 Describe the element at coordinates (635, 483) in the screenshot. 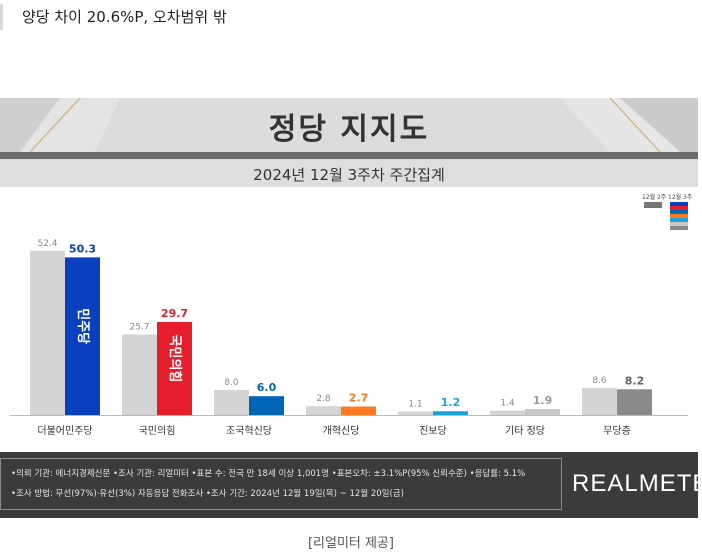

I see `brand-logo: REALMETER` at that location.